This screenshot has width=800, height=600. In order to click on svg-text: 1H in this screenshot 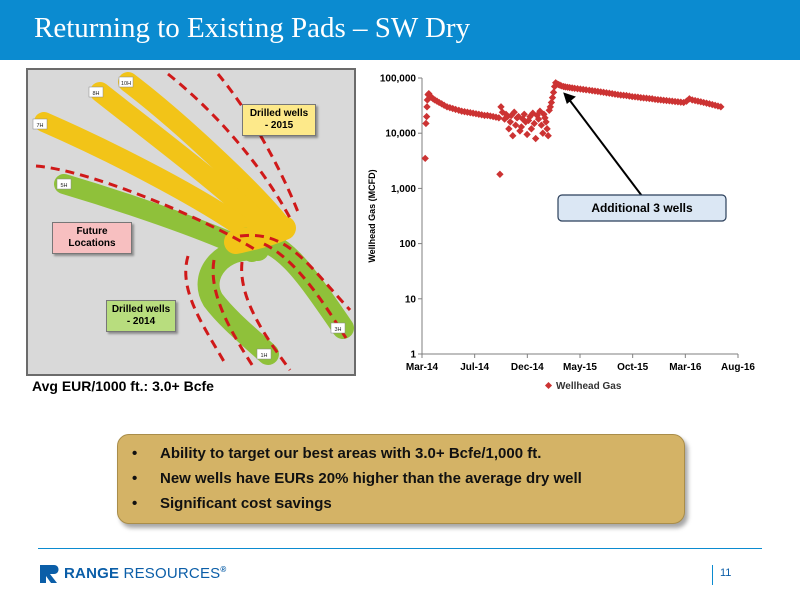, I will do `click(263, 356)`.